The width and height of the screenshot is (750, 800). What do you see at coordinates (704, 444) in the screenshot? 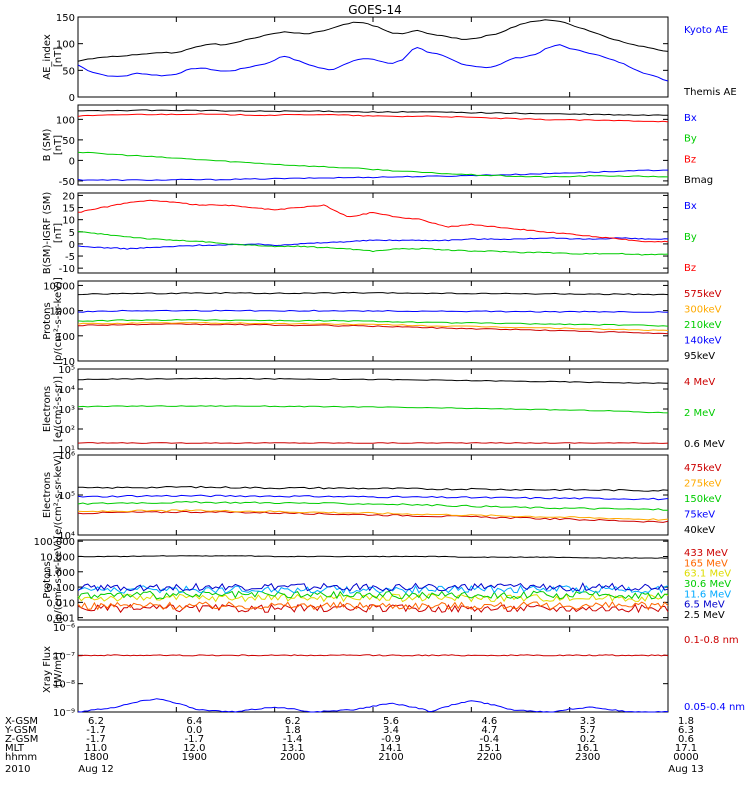
I see `legend-entry: 0.6 MeV` at bounding box center [704, 444].